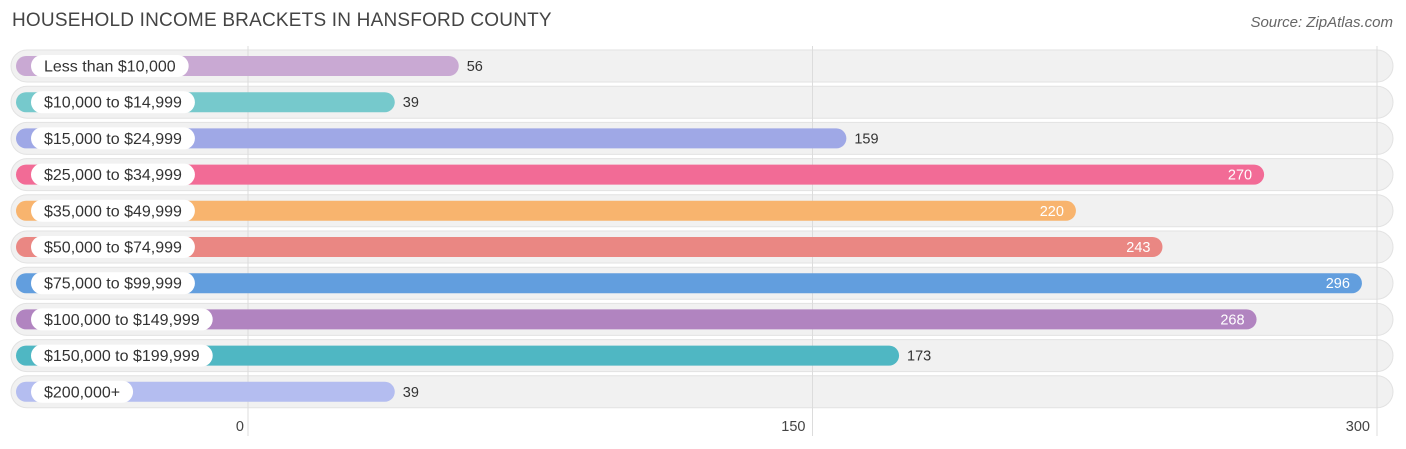  I want to click on value-label: 243, so click(1138, 248).